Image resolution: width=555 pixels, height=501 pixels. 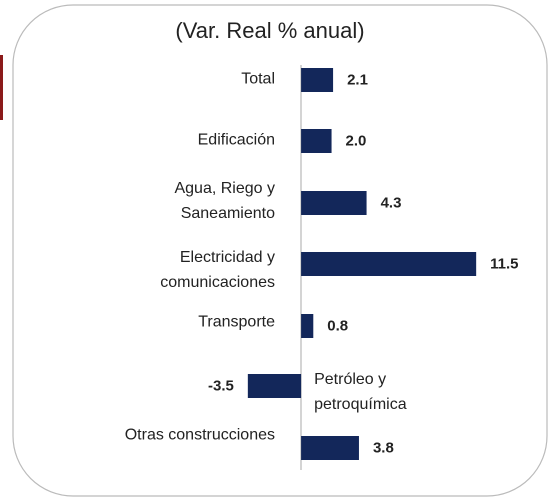 I want to click on value-label: 2.0, so click(x=356, y=141).